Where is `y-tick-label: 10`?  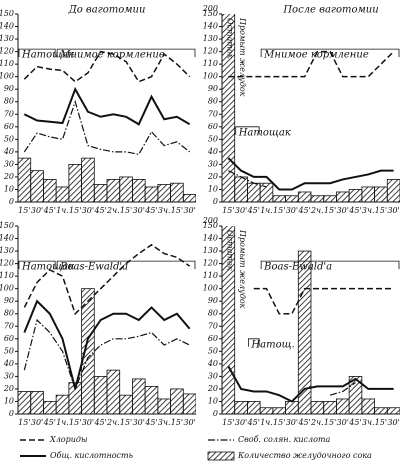
y-tick-label: 10 is located at coordinates (9, 188).